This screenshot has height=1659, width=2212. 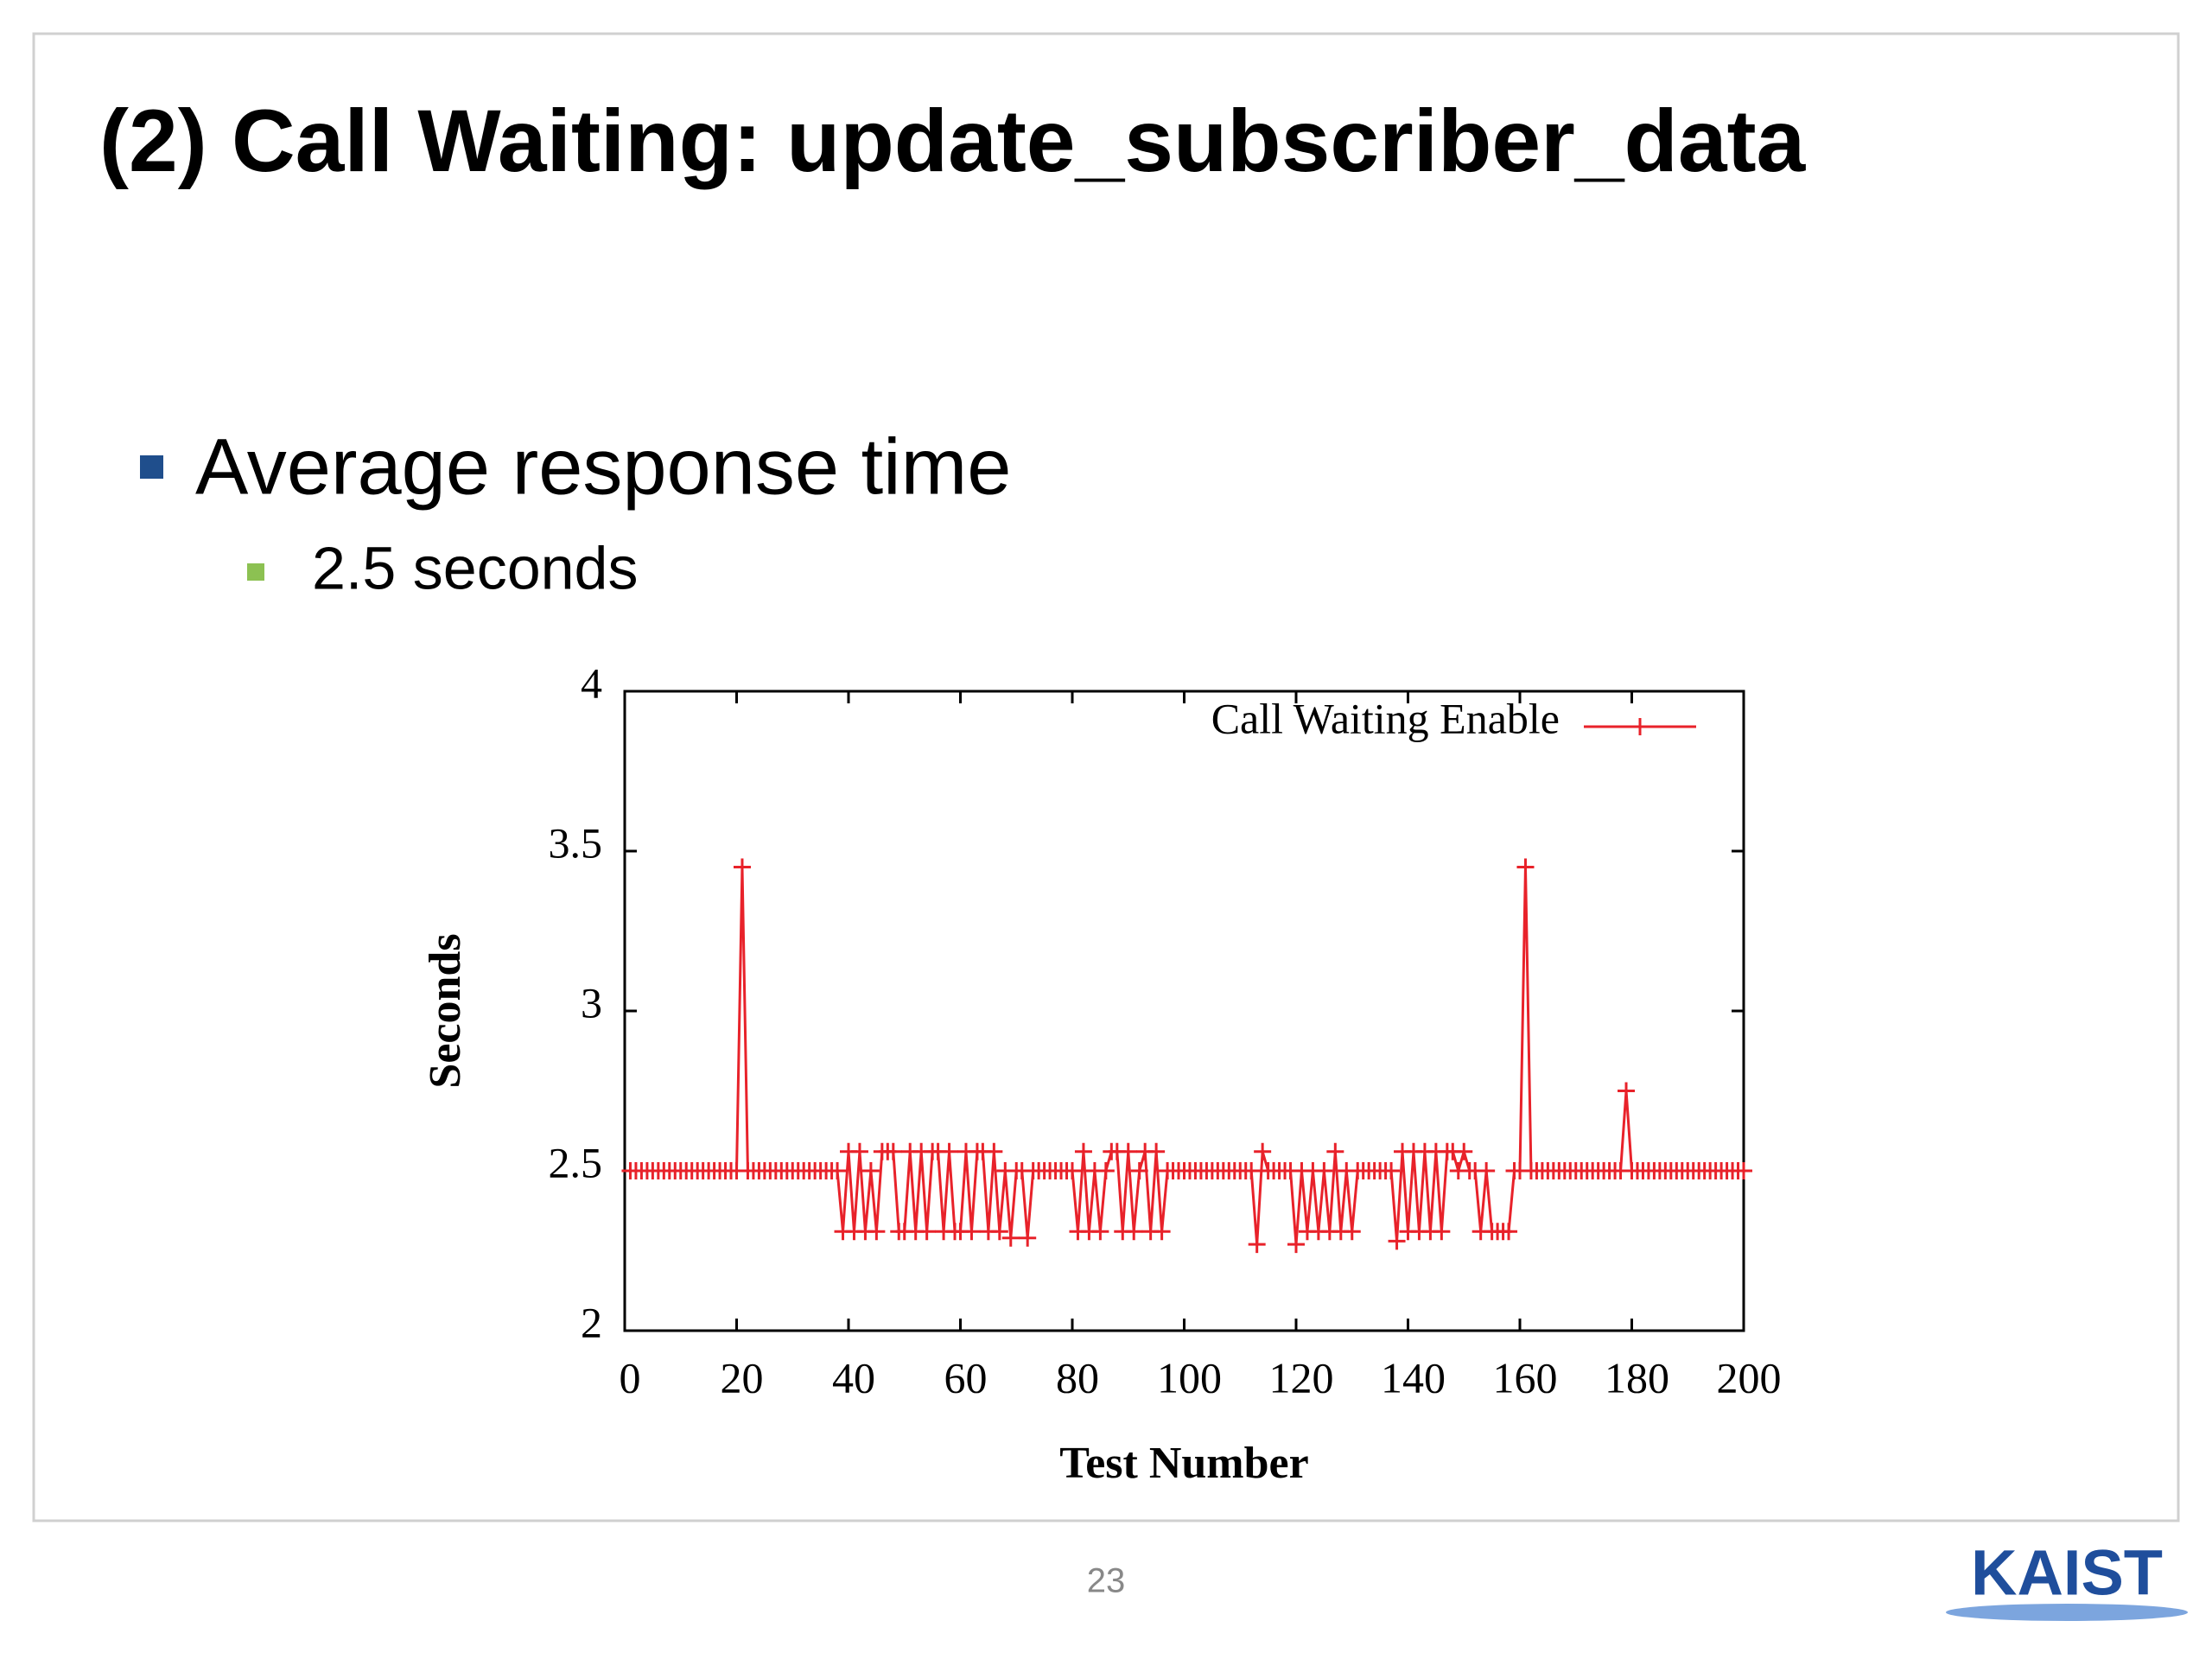 I want to click on y-tick-label: 2.5, so click(x=576, y=1162).